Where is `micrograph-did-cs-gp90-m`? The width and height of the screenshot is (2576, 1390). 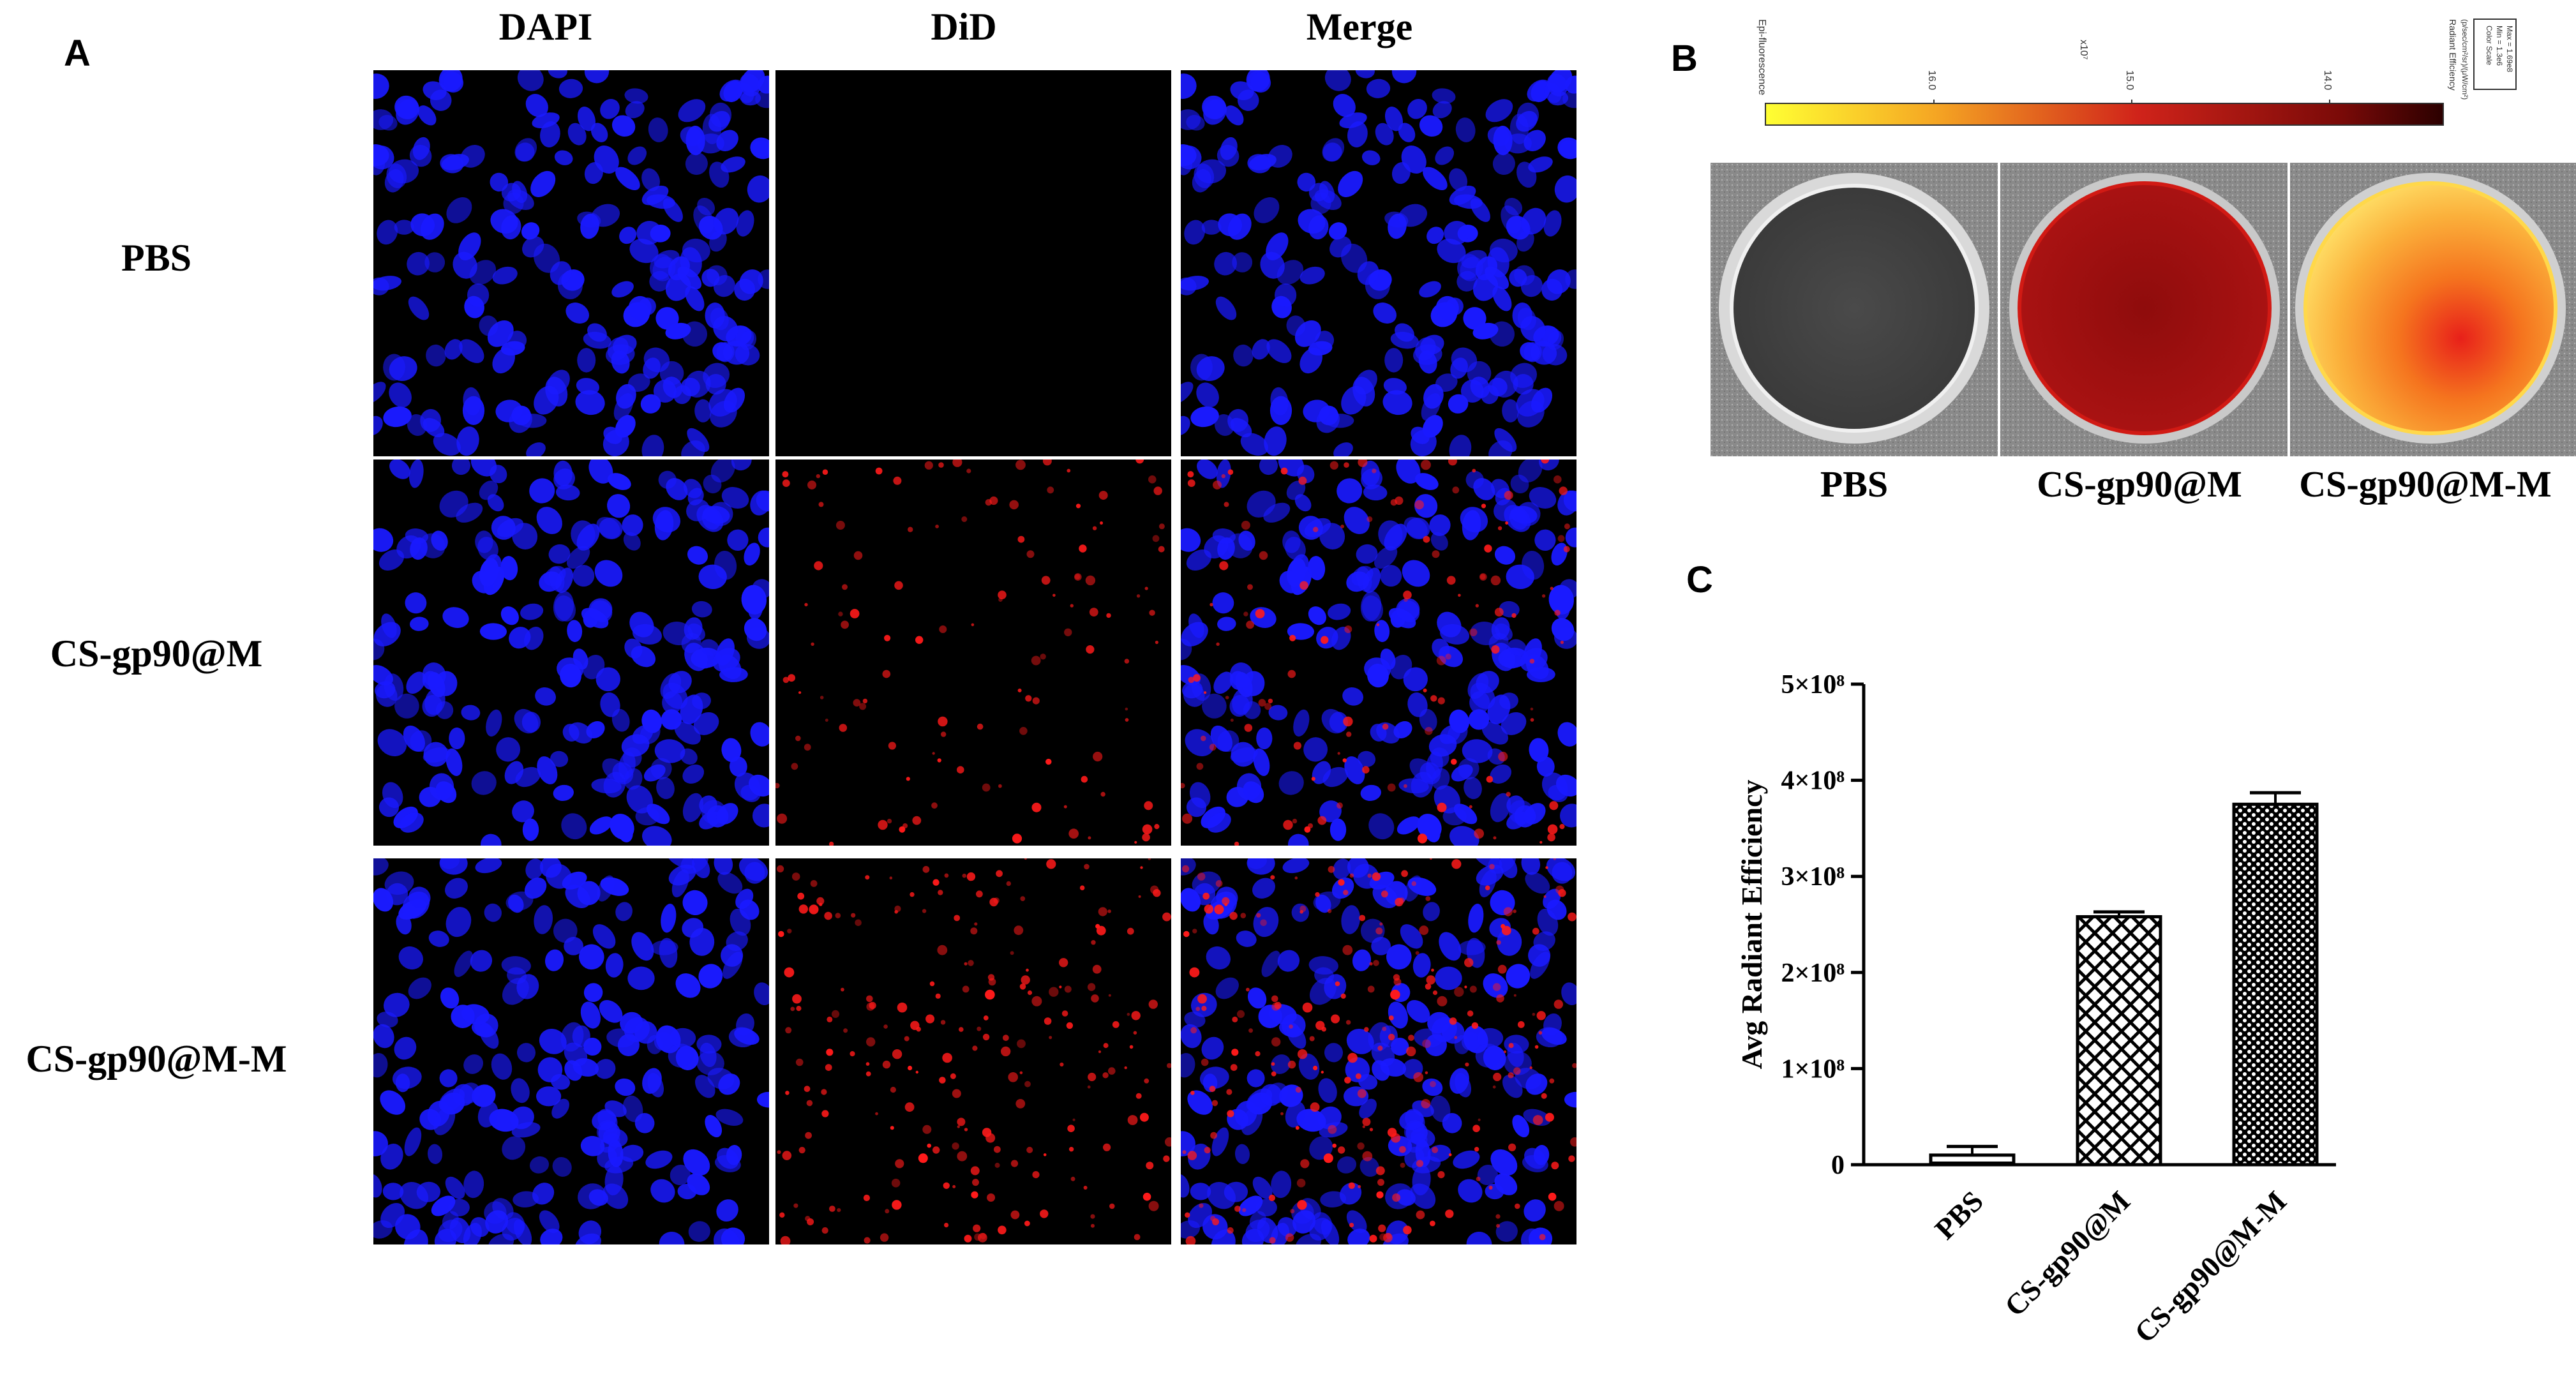
micrograph-did-cs-gp90-m is located at coordinates (973, 653).